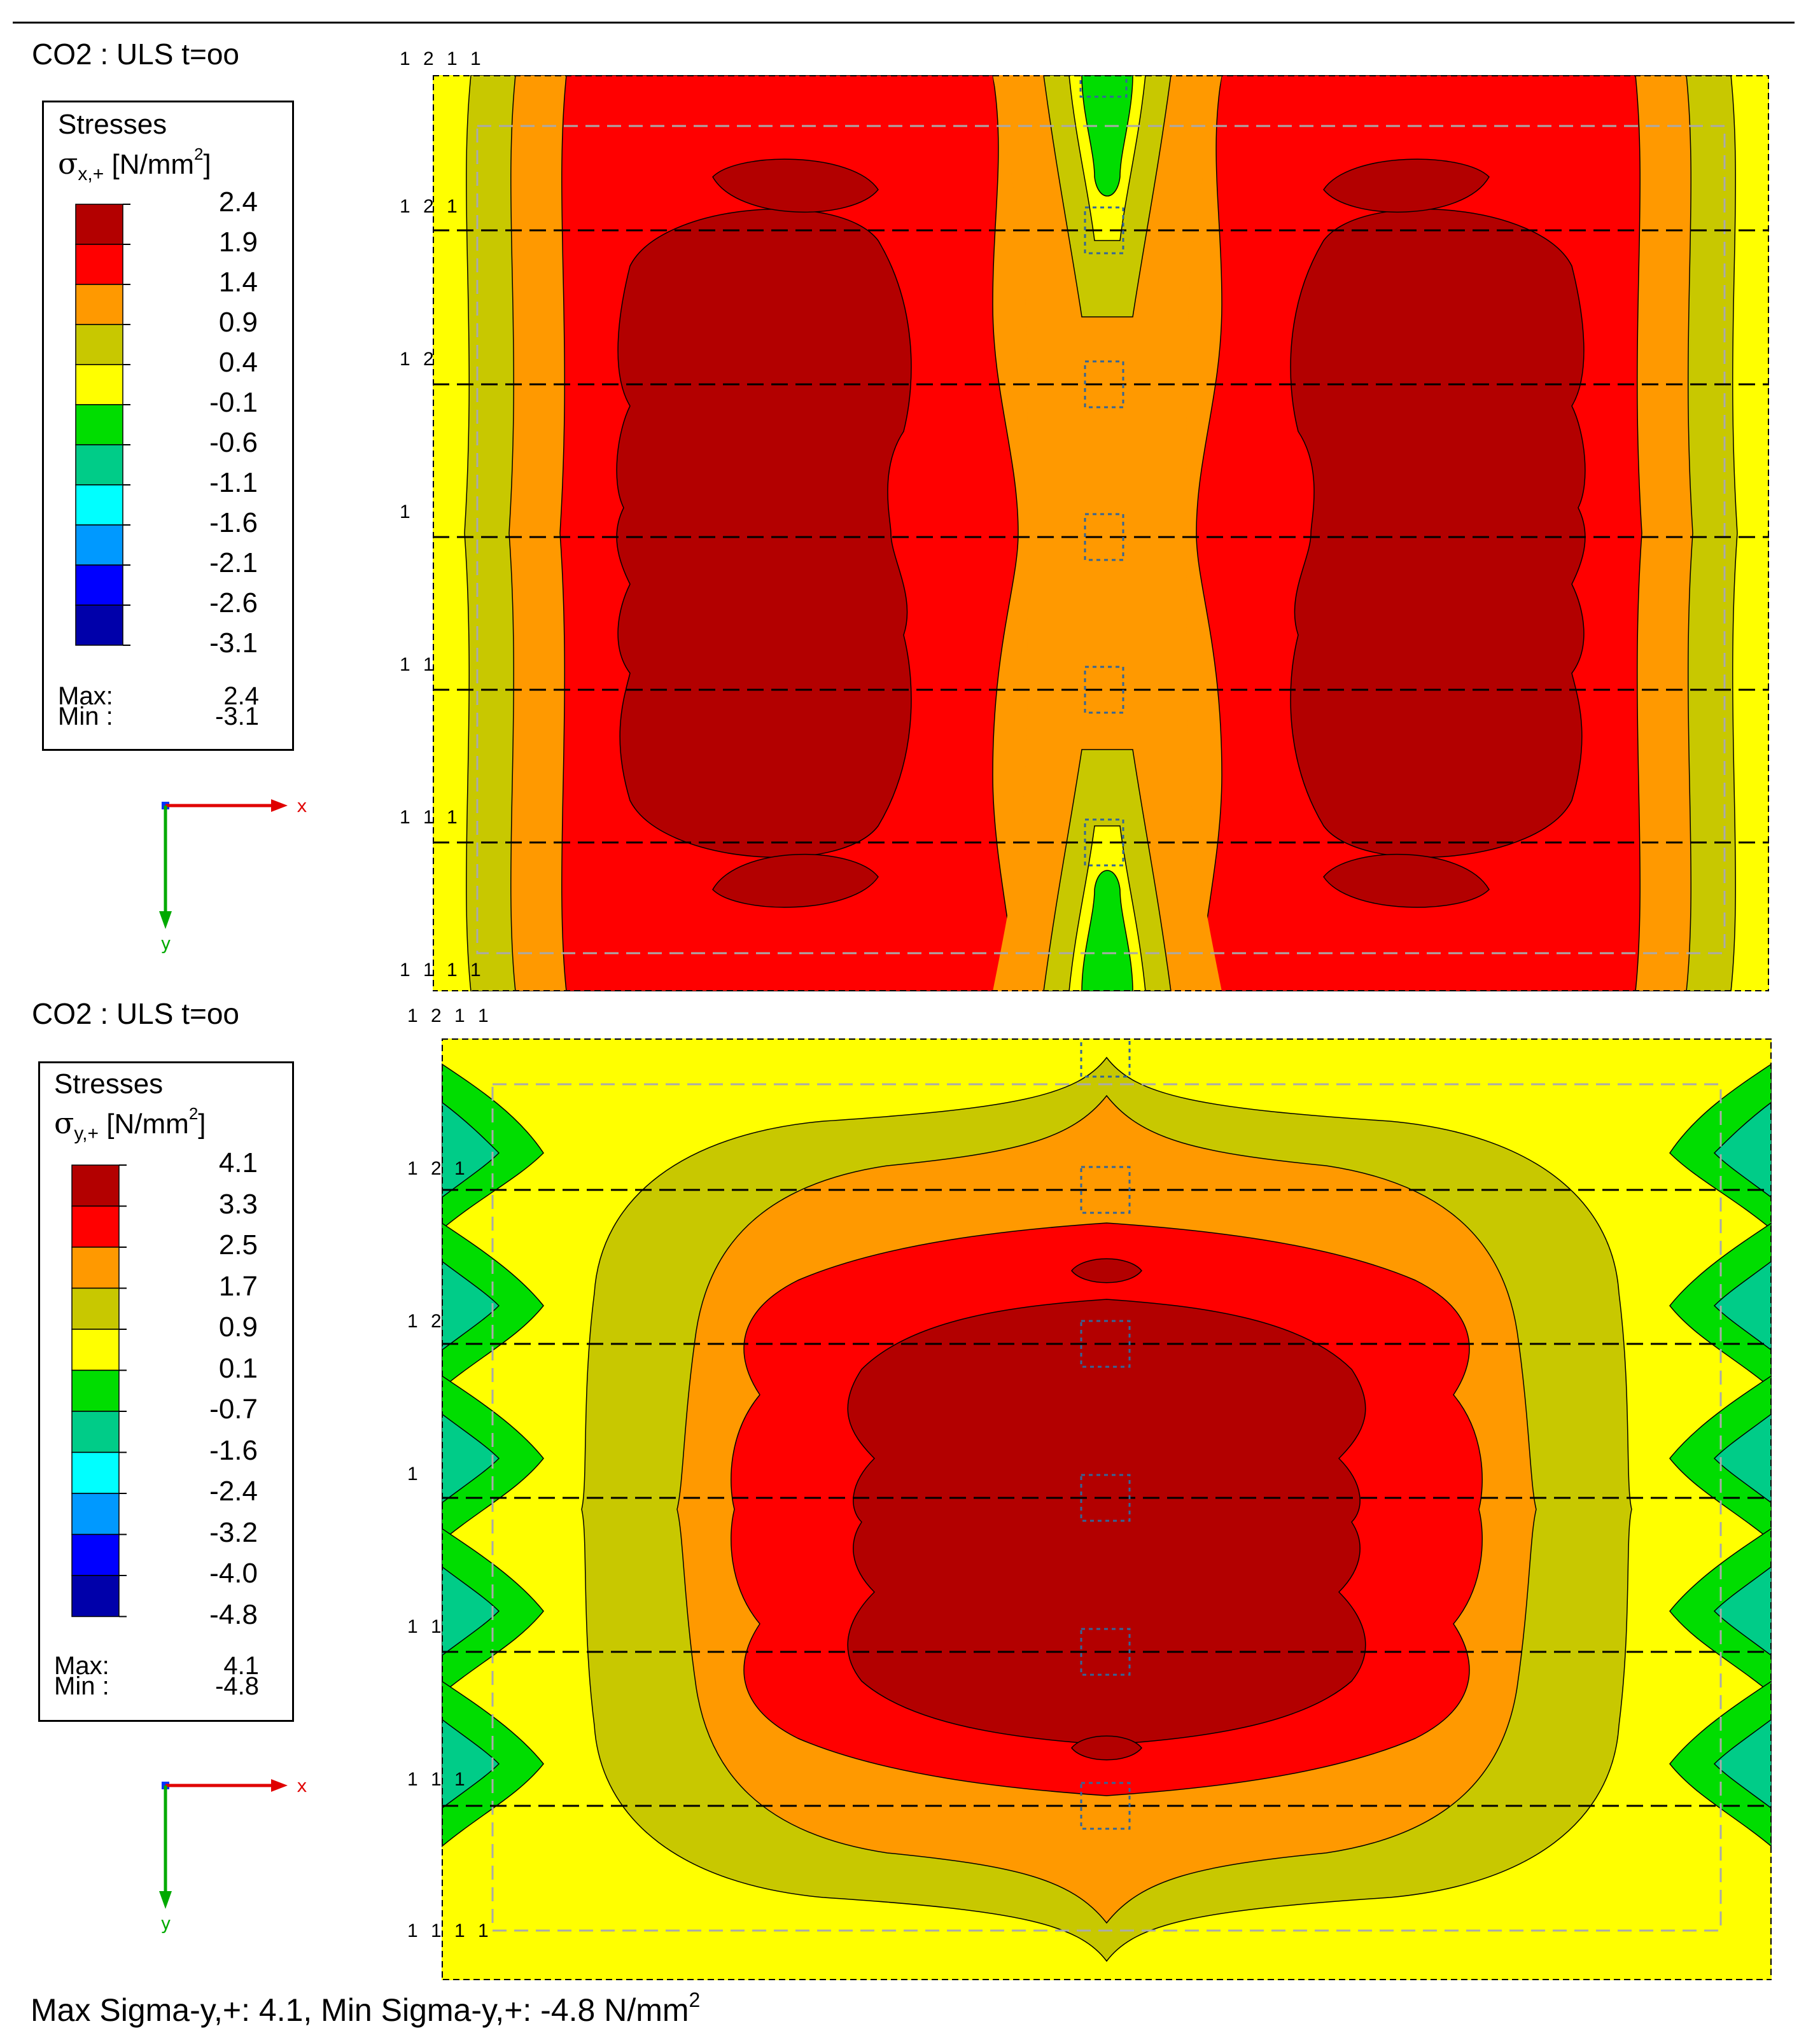 The image size is (1820, 2040). Describe the element at coordinates (233, 1614) in the screenshot. I see `legend-tick-label: -4.8` at that location.